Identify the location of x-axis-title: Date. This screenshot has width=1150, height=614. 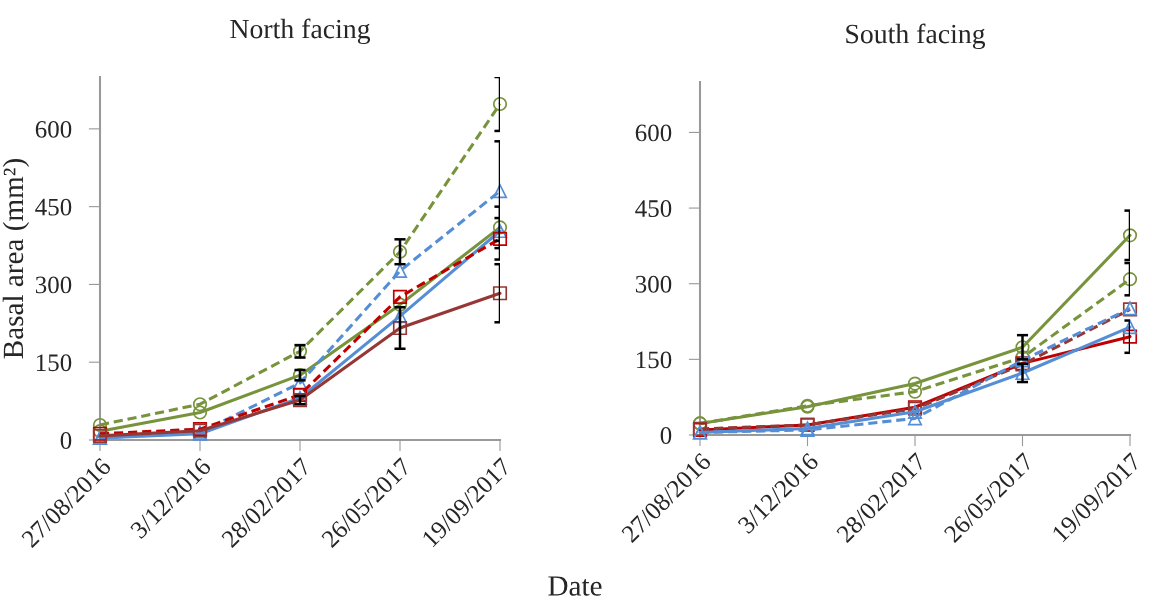
(575, 586).